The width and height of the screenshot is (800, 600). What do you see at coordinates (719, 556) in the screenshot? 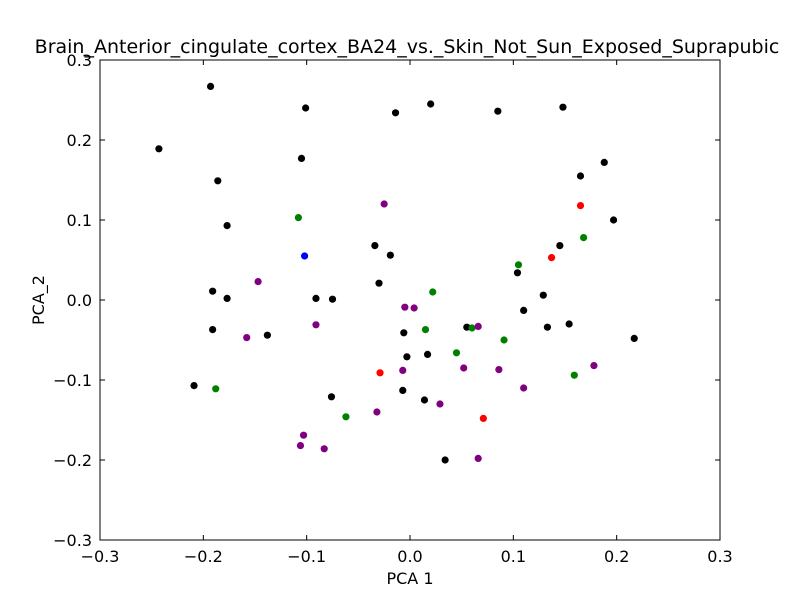
I see `x-tick-label: 0.3` at bounding box center [719, 556].